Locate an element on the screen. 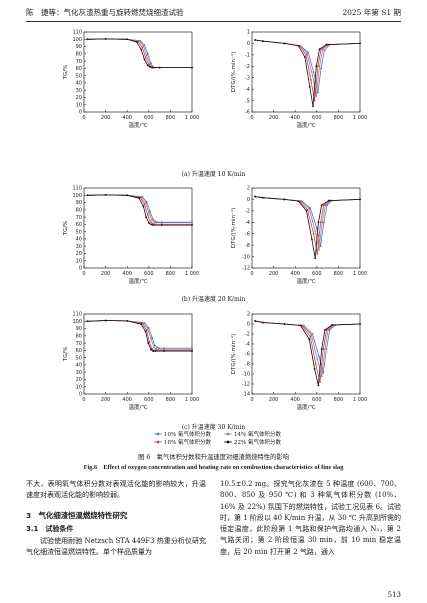 This screenshot has width=427, height=603. subcaption-b: (b) 升温速度 20 K/min is located at coordinates (213, 299).